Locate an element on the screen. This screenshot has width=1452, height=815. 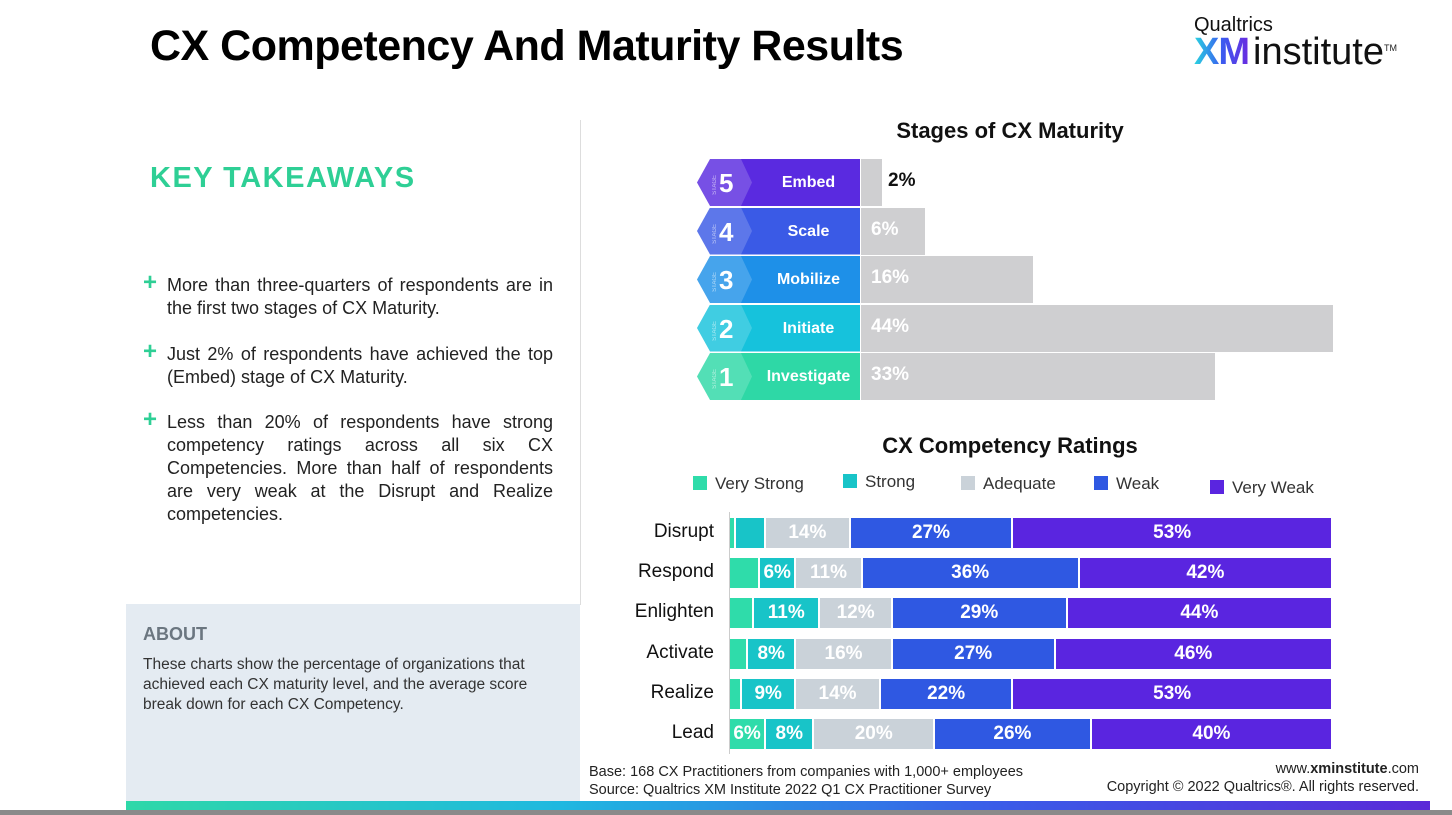
legend-label: Strong is located at coordinates (890, 481).